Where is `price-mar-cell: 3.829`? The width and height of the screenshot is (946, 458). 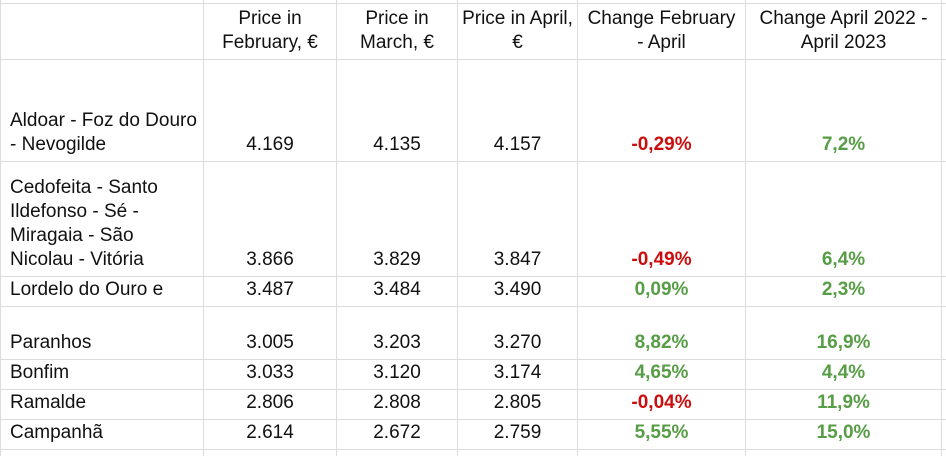
price-mar-cell: 3.829 is located at coordinates (397, 219).